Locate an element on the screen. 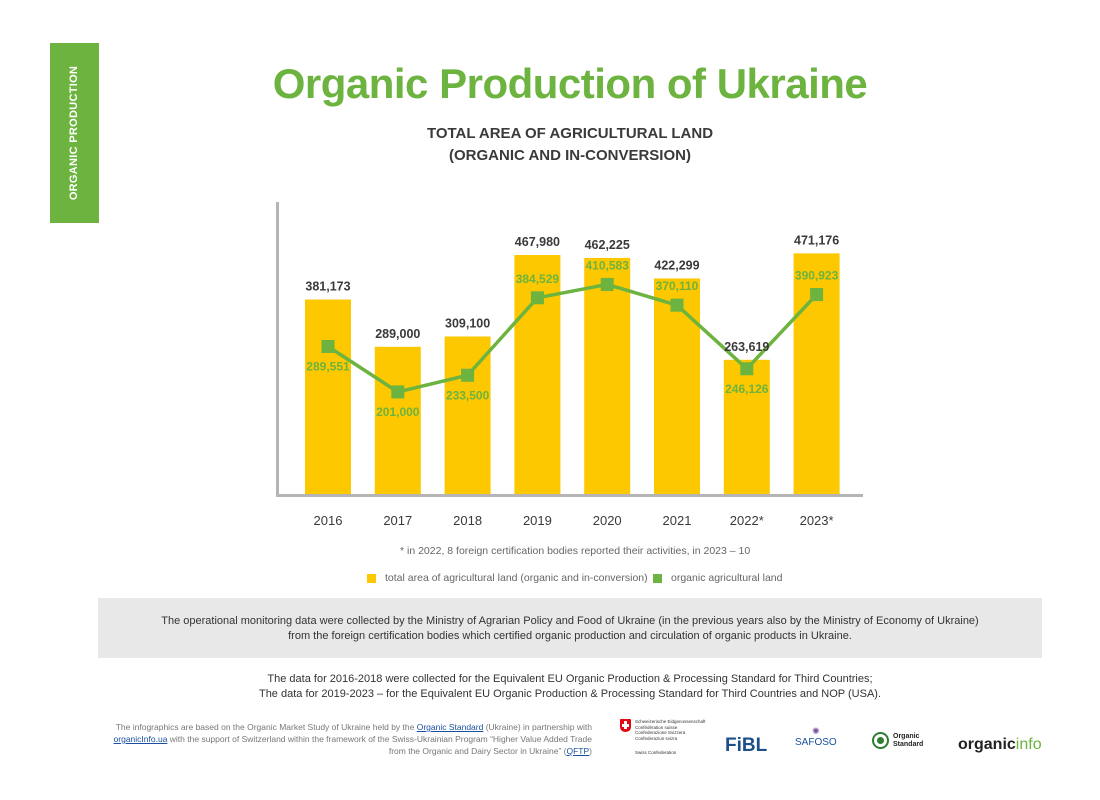 The image size is (1100, 800). bar-value-label: 289,000 is located at coordinates (397, 334).